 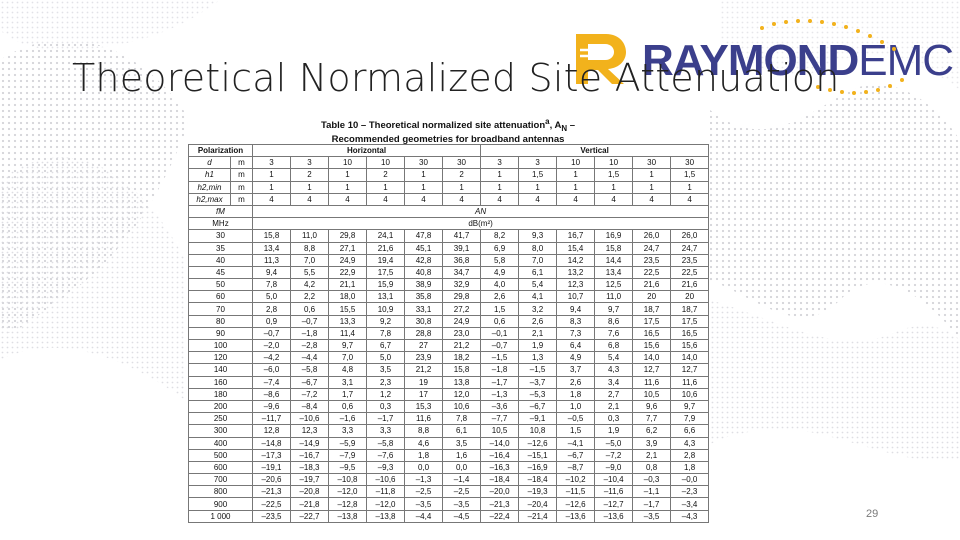 What do you see at coordinates (538, 516) in the screenshot?
I see `attenuation-cell: –21,4` at bounding box center [538, 516].